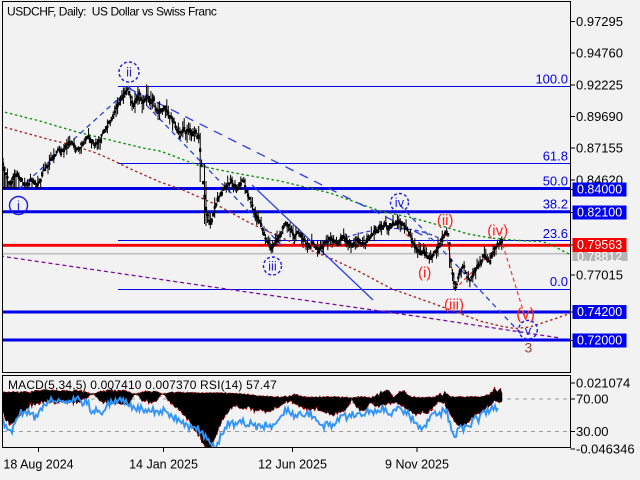 This screenshot has width=640, height=480. Describe the element at coordinates (497, 231) in the screenshot. I see `svg-text: (iv)` at that location.